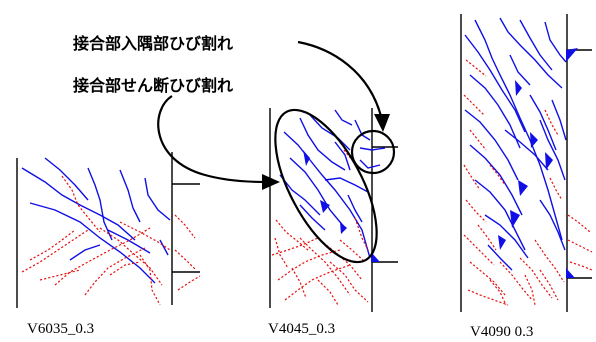 This screenshot has width=596, height=342. I want to click on label-corner-crack: 接合部入隅部ひび割れ, so click(153, 43).